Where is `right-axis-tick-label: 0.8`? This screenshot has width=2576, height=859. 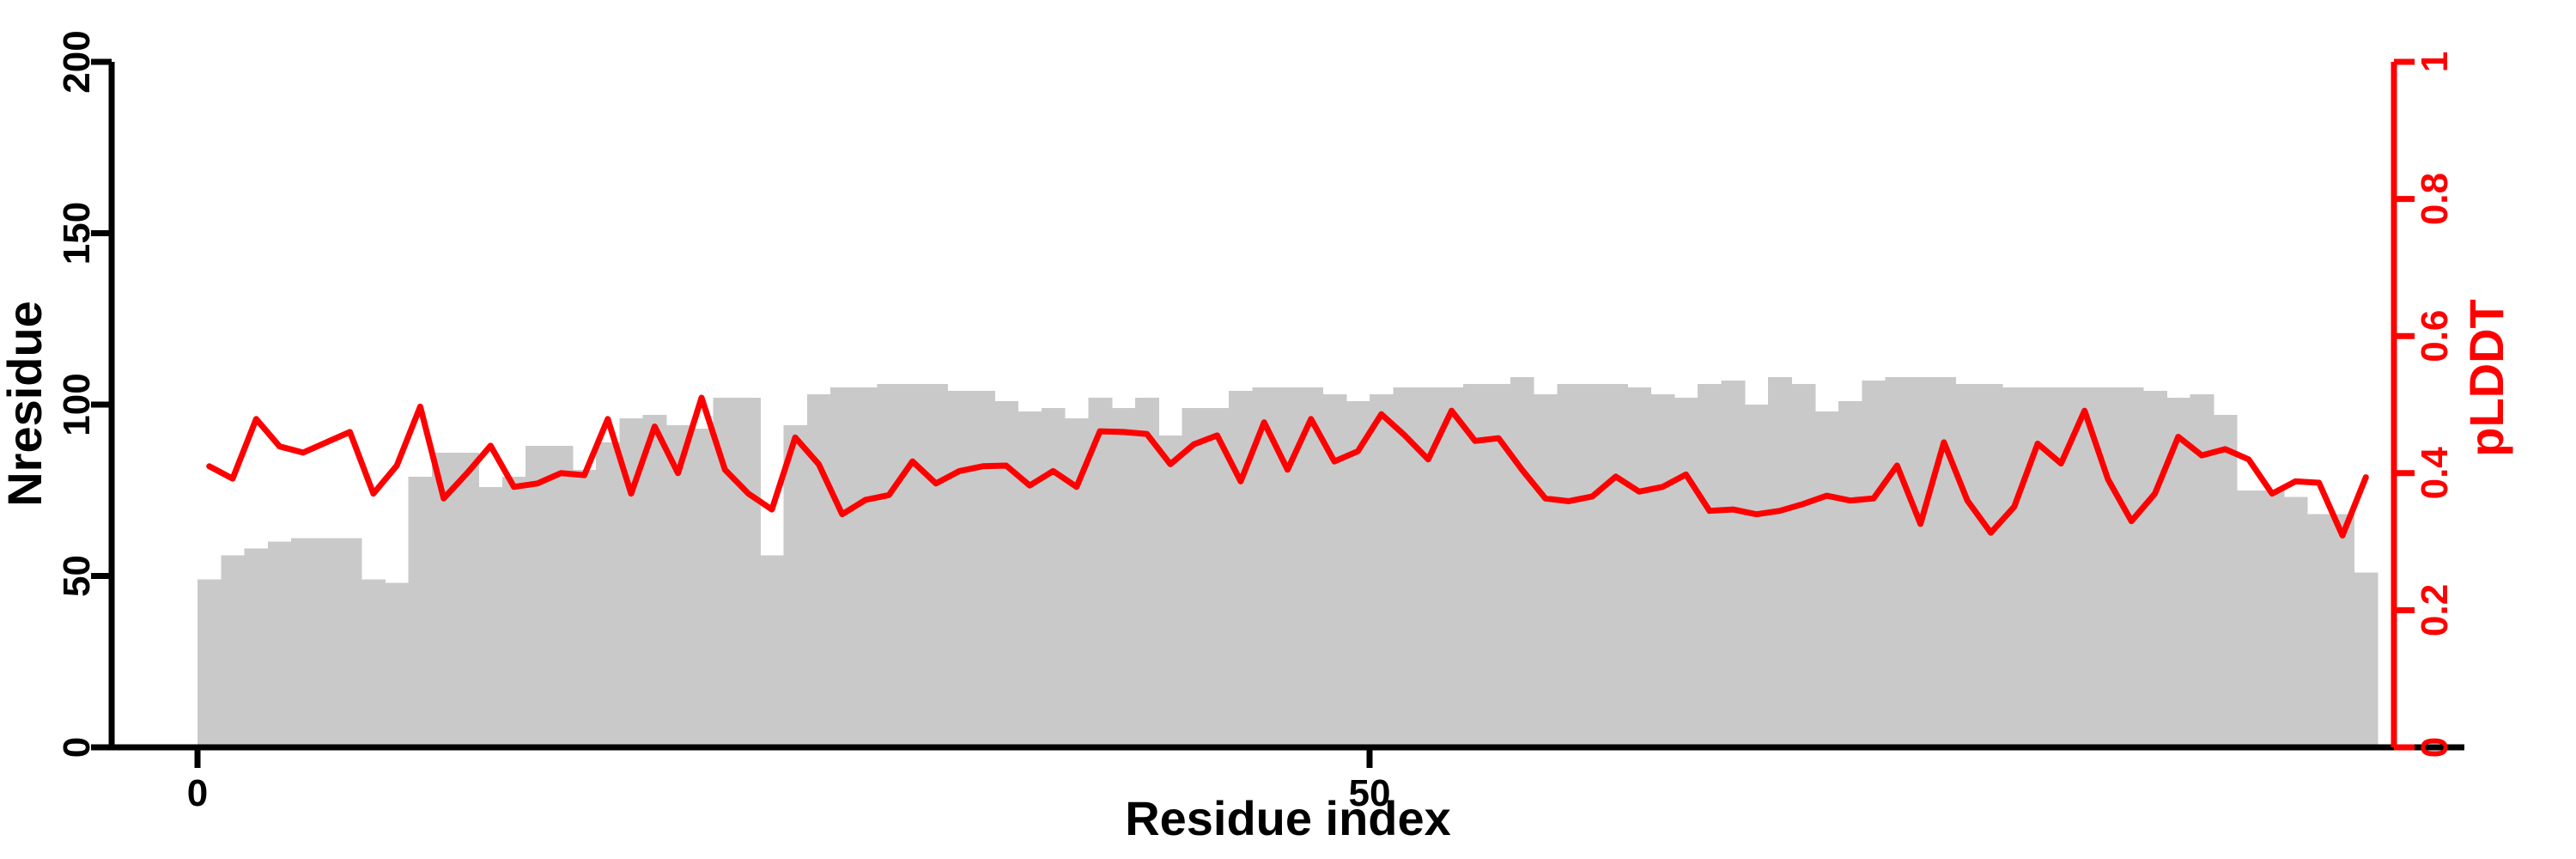 right-axis-tick-label: 0.8 is located at coordinates (2435, 199).